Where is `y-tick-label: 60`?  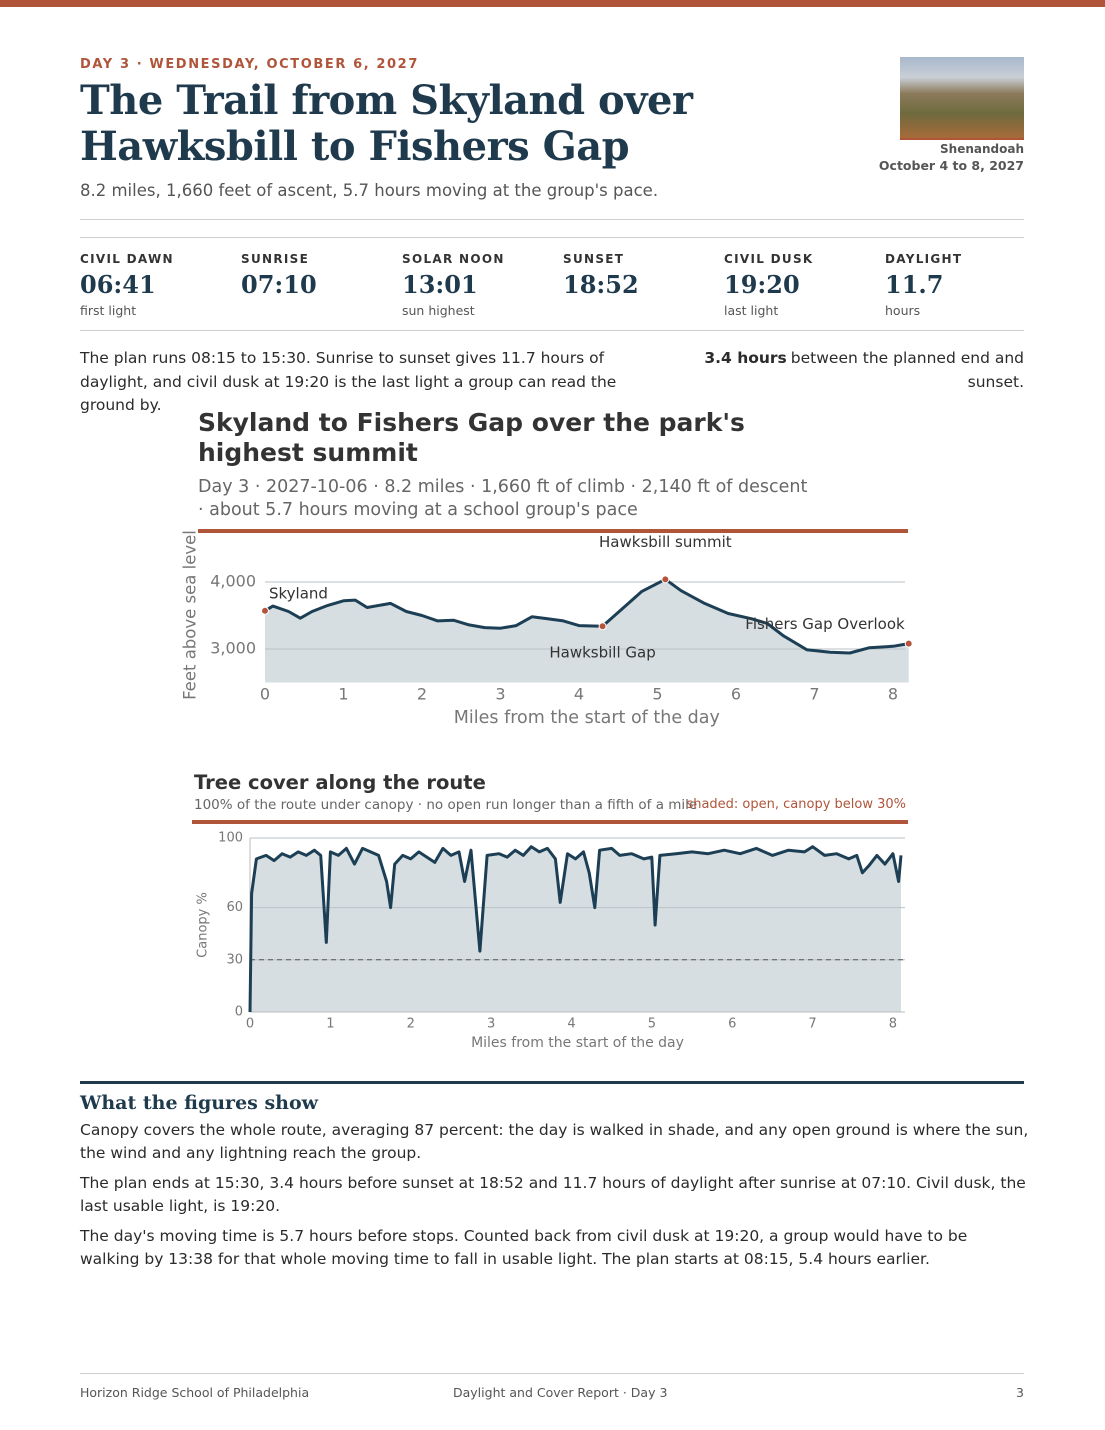
y-tick-label: 60 is located at coordinates (234, 907).